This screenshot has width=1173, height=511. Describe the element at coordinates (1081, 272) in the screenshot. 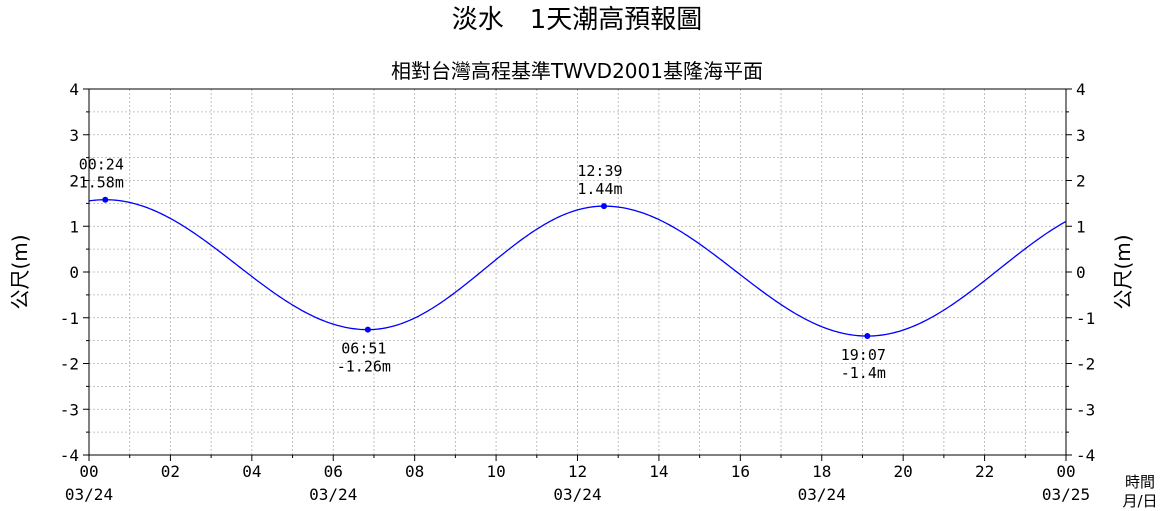

I see `y-tick-label-right: 0` at that location.